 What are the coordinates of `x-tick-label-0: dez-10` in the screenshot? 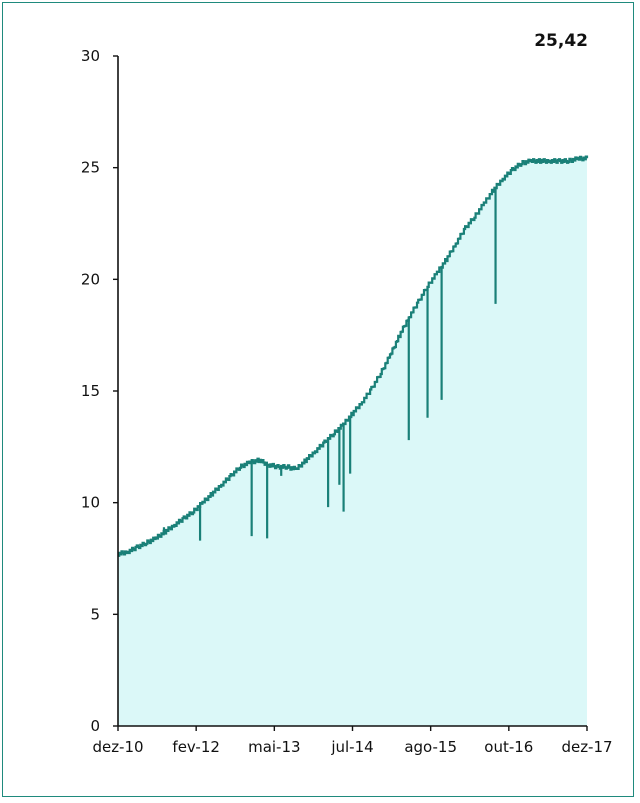 It's located at (117, 747).